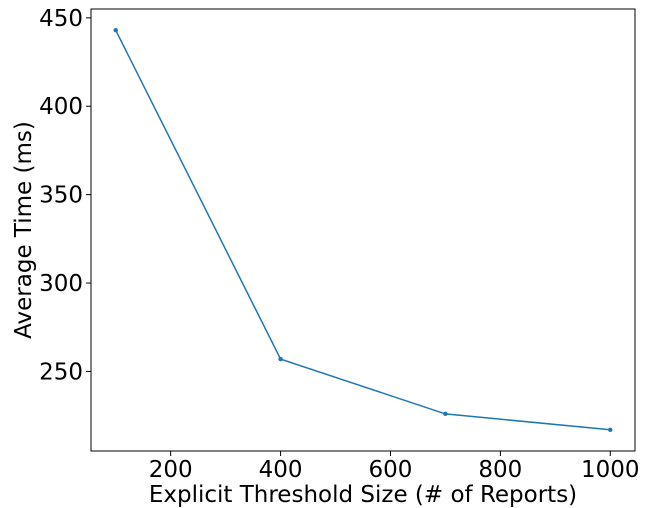 The height and width of the screenshot is (508, 652). Describe the element at coordinates (61, 107) in the screenshot. I see `y-tick-label: 400` at that location.